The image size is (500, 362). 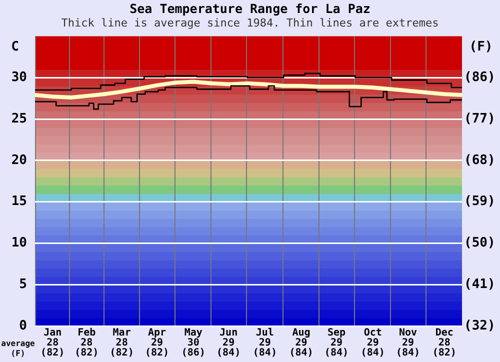 I want to click on y-tick-label: 10, so click(x=19, y=243).